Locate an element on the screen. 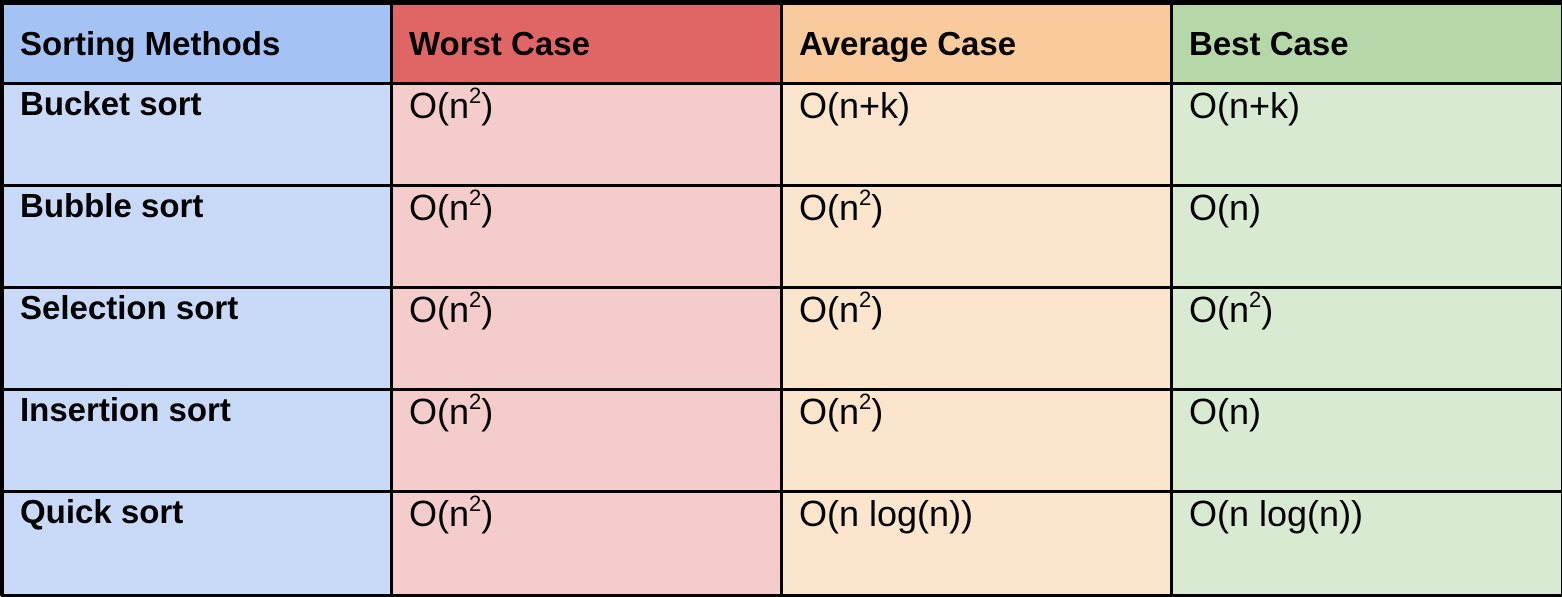  cell-worst-bucket-sort: O(n2) is located at coordinates (587, 135).